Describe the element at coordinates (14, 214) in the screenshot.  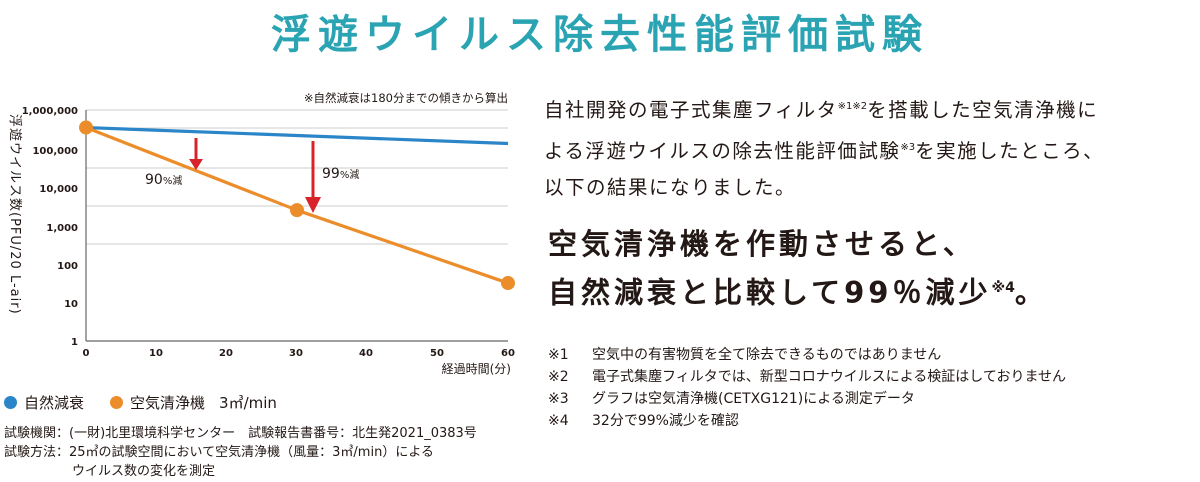
I see `y-axis-label: 浮遊ウイルス数(PFU/20 L-air)` at that location.